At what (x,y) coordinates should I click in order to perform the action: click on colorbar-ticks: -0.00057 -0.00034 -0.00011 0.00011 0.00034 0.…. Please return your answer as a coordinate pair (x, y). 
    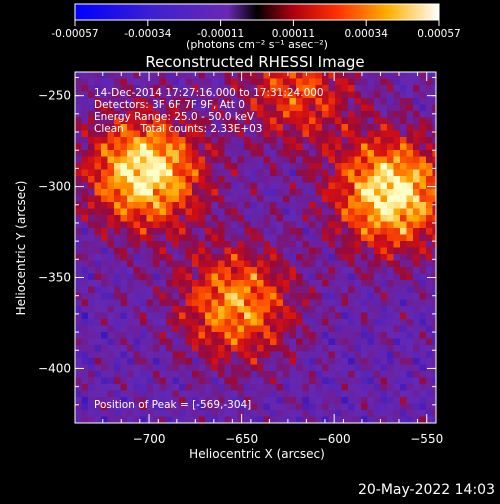
    Looking at the image, I should click on (256, 30).